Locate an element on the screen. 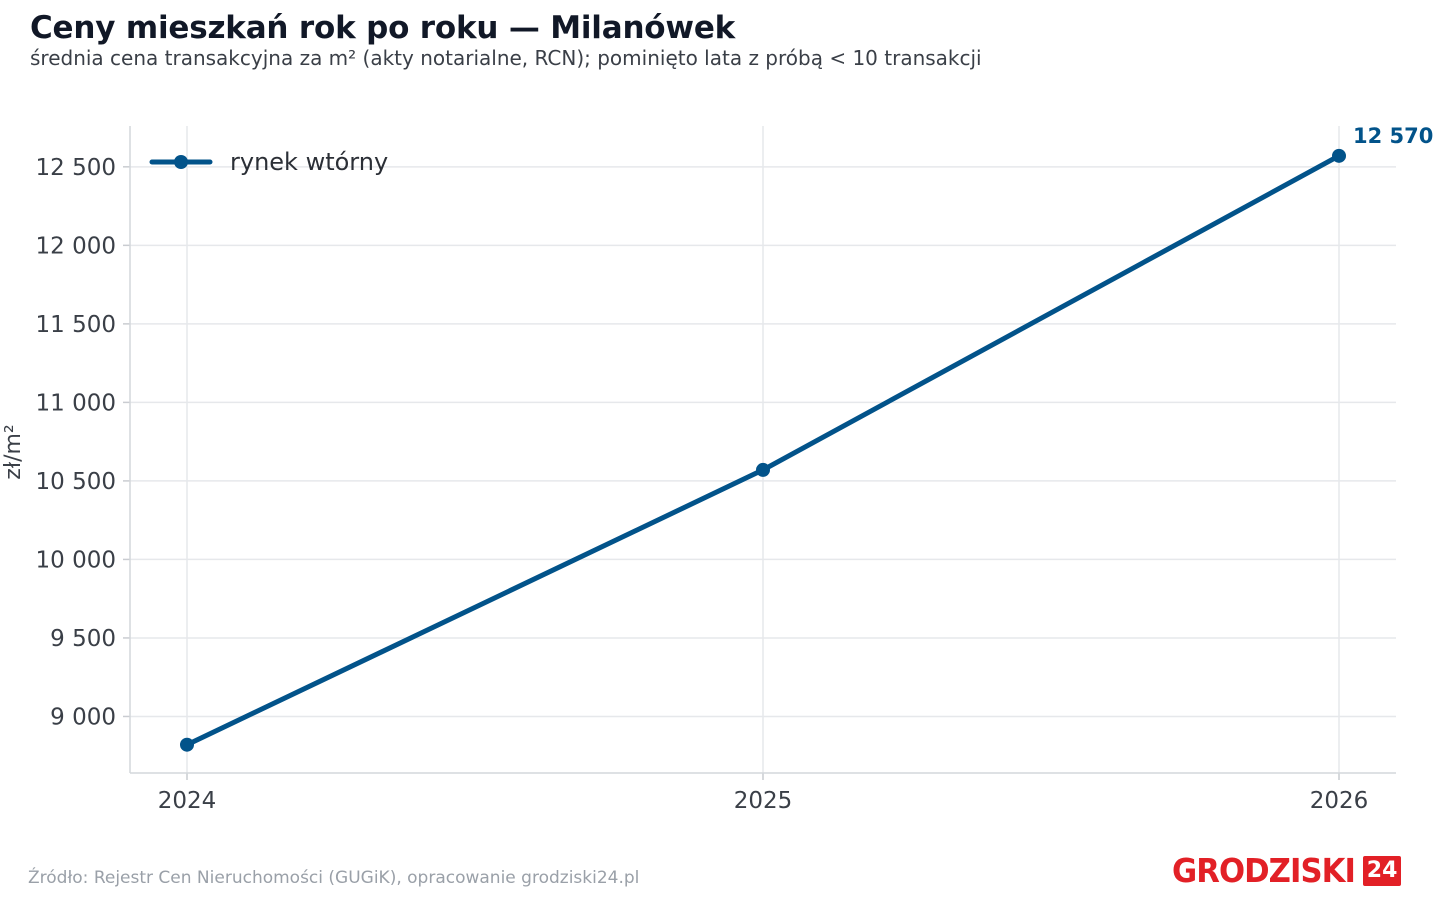 This screenshot has height=900, width=1440. y-tick-label: 11 500 is located at coordinates (76, 325).